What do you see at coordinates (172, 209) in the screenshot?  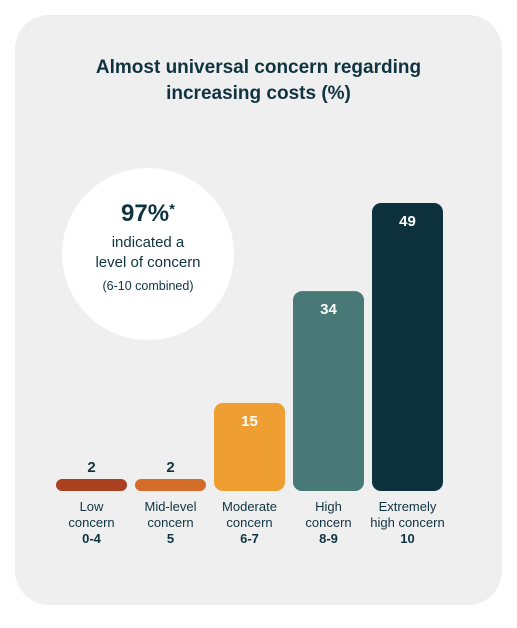 I see `callout-asterisk: *` at bounding box center [172, 209].